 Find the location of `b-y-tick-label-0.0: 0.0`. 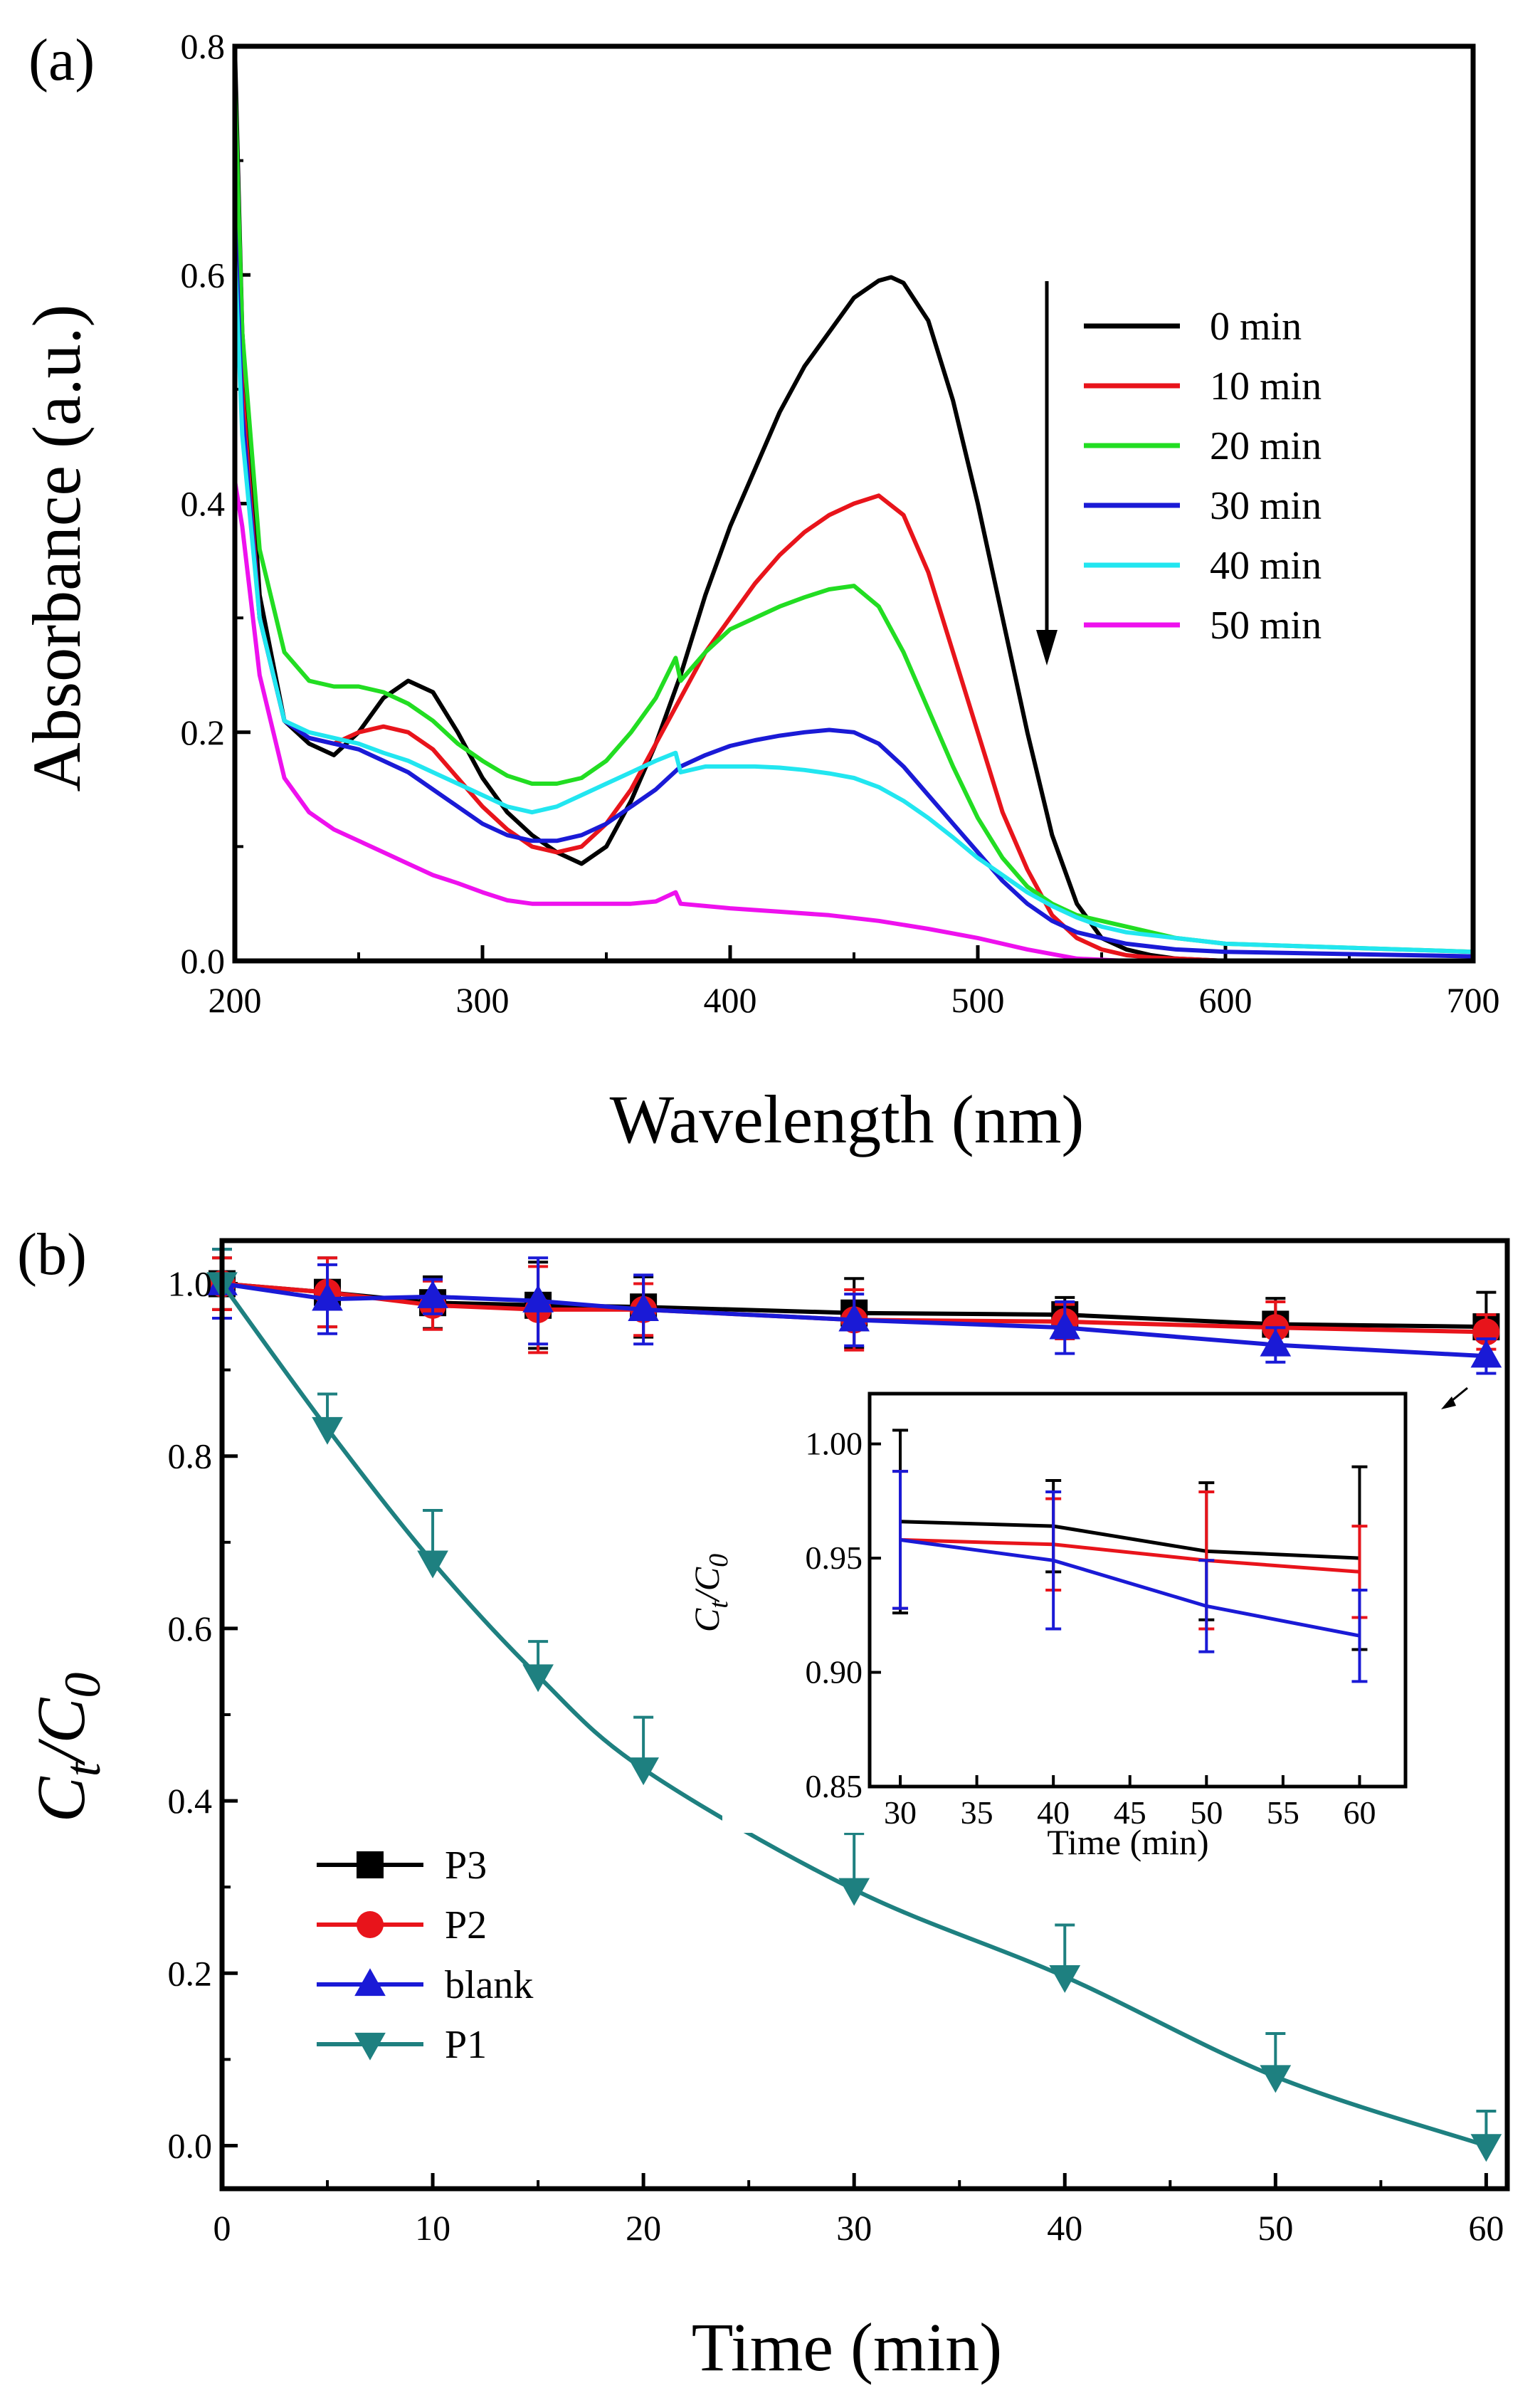

b-y-tick-label-0.0: 0.0 is located at coordinates (190, 2145).